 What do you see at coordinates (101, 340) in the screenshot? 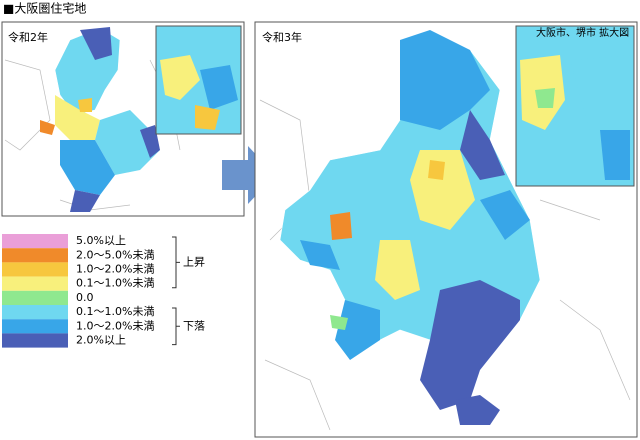
I see `legend-label: 2.0%以上` at bounding box center [101, 340].